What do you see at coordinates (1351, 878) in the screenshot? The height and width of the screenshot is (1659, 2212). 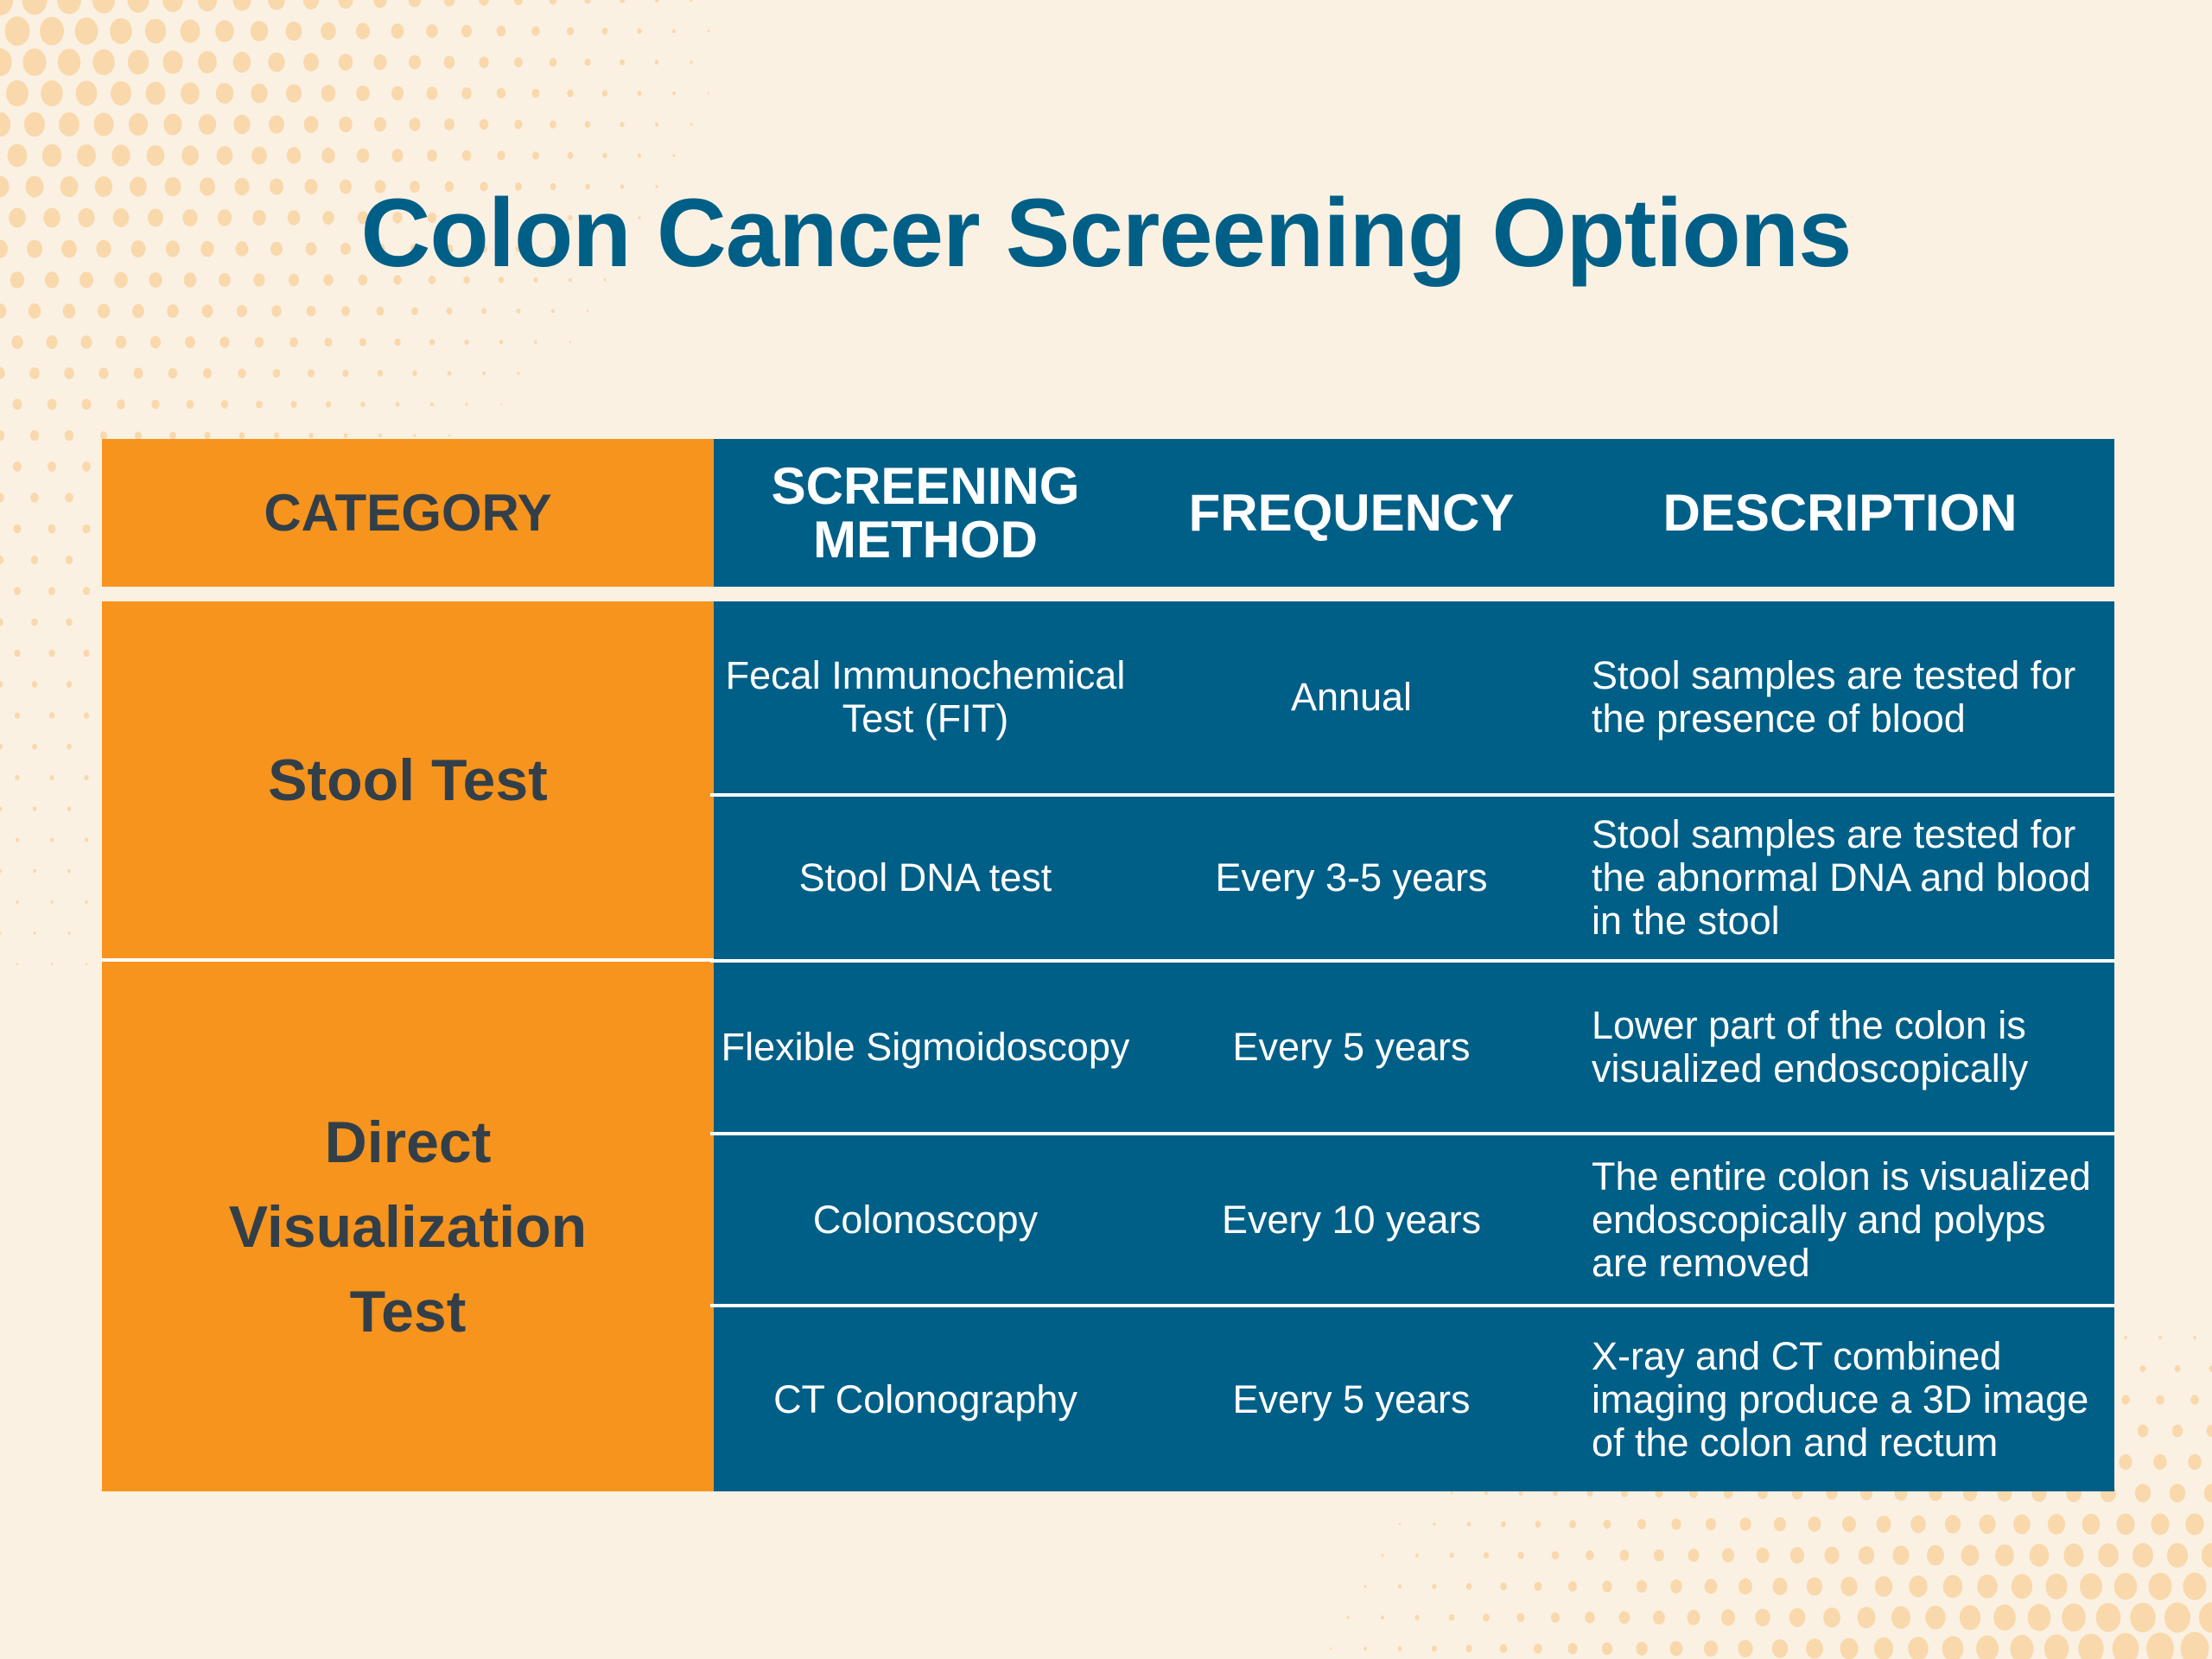 I see `cell-frequency: Every 3-5 years` at bounding box center [1351, 878].